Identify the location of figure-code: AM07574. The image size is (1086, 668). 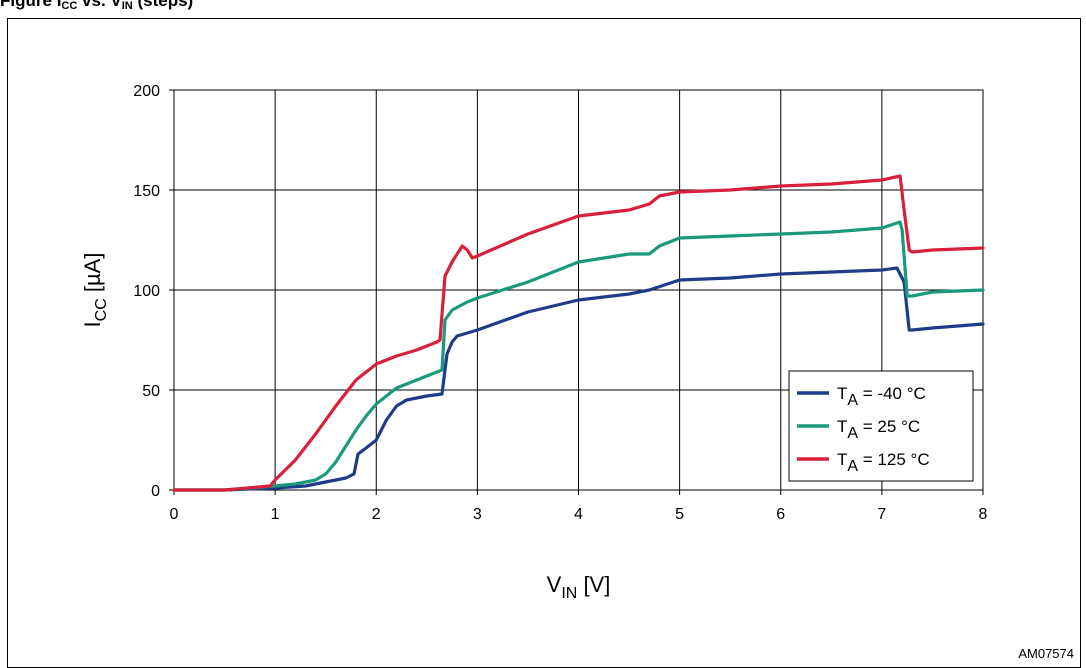
(1046, 653).